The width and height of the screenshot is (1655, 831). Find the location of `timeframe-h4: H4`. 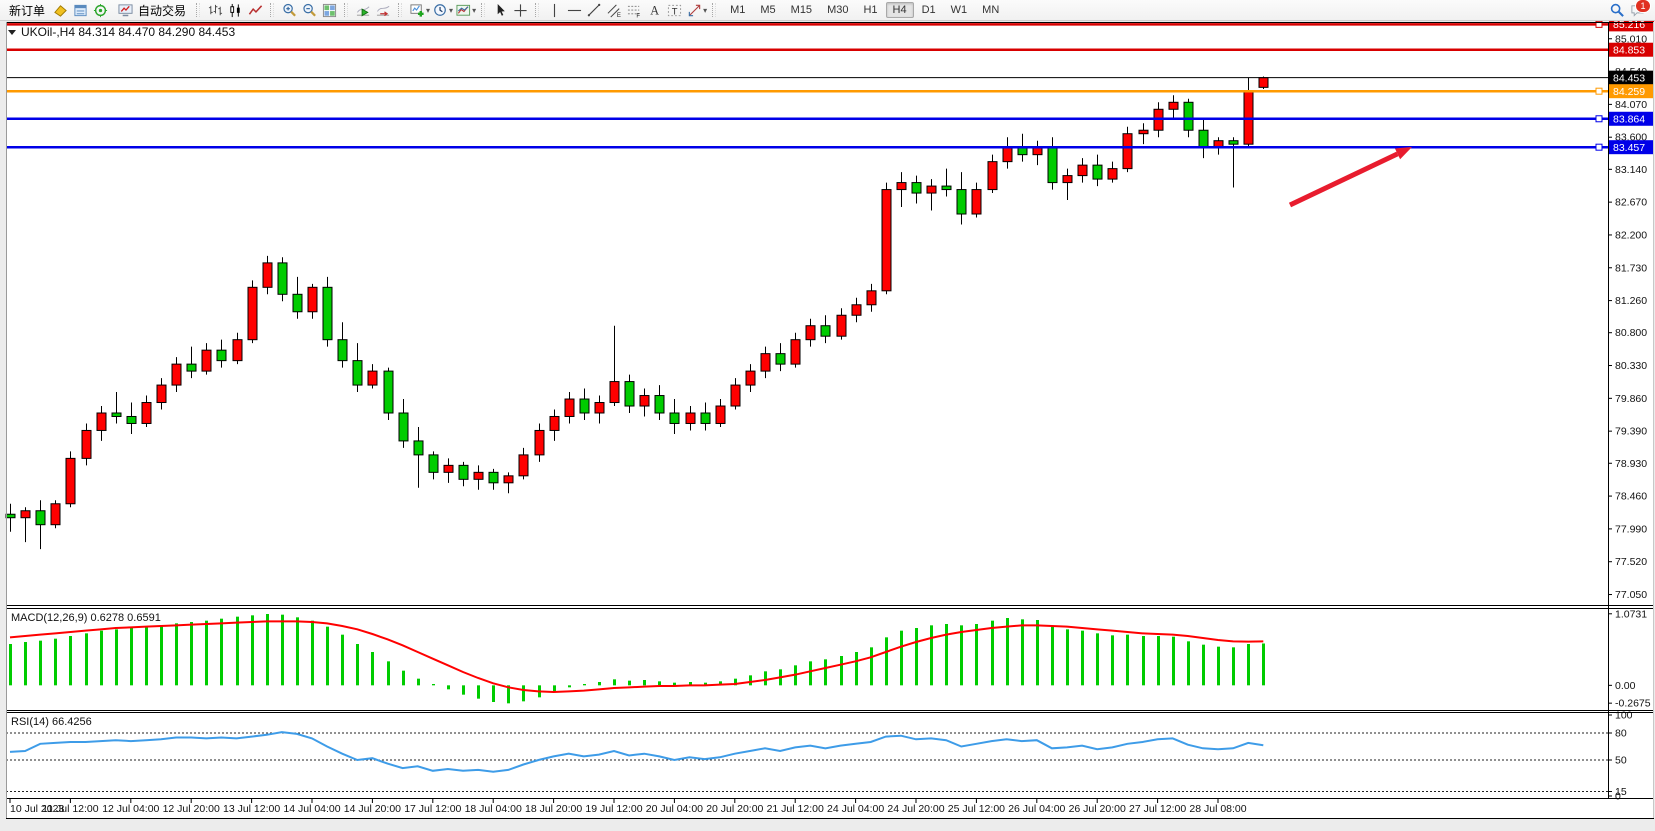

timeframe-h4: H4 is located at coordinates (899, 10).